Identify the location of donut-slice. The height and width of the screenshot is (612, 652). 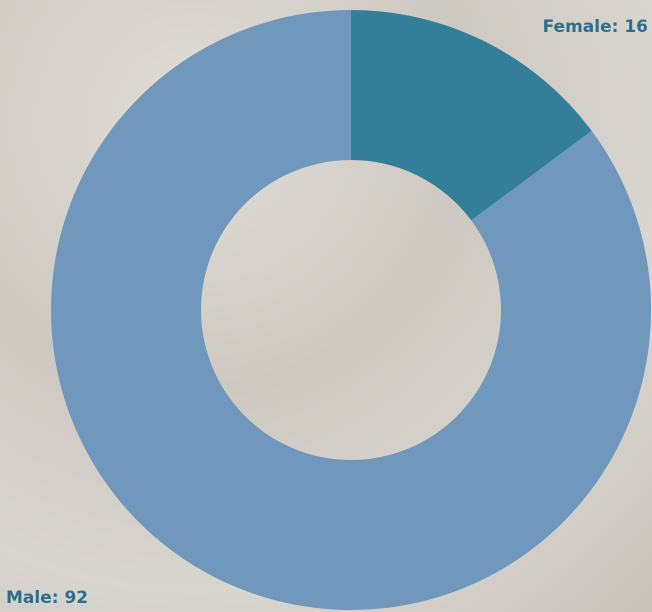
(471, 115).